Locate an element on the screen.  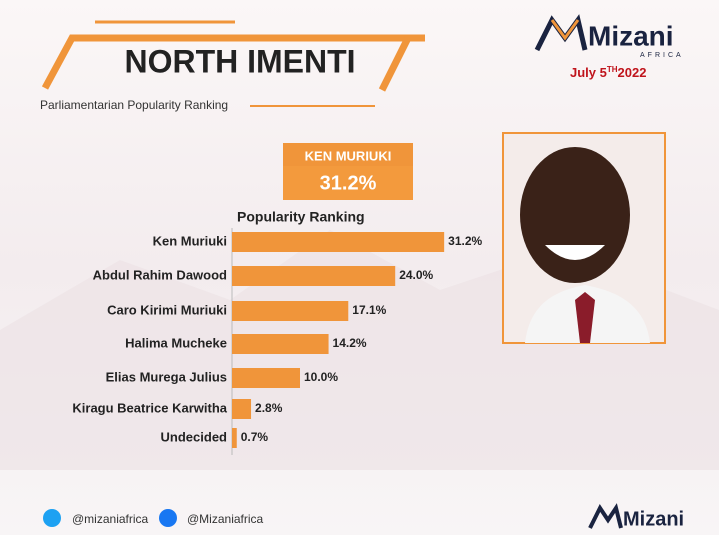
portrait-tie is located at coordinates (585, 317).